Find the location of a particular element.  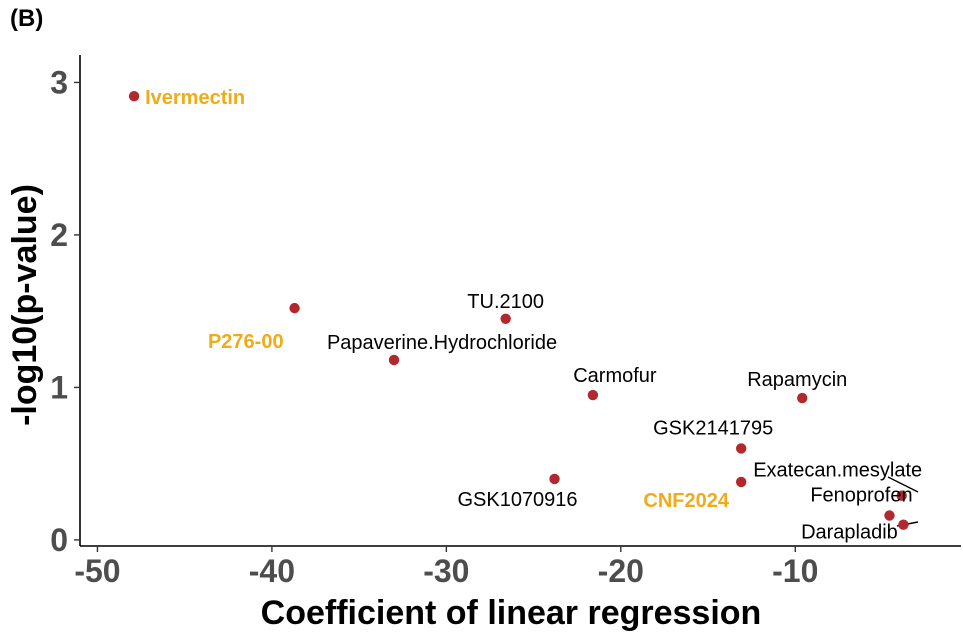

point-label-darapladib: Darapladib is located at coordinates (849, 533).